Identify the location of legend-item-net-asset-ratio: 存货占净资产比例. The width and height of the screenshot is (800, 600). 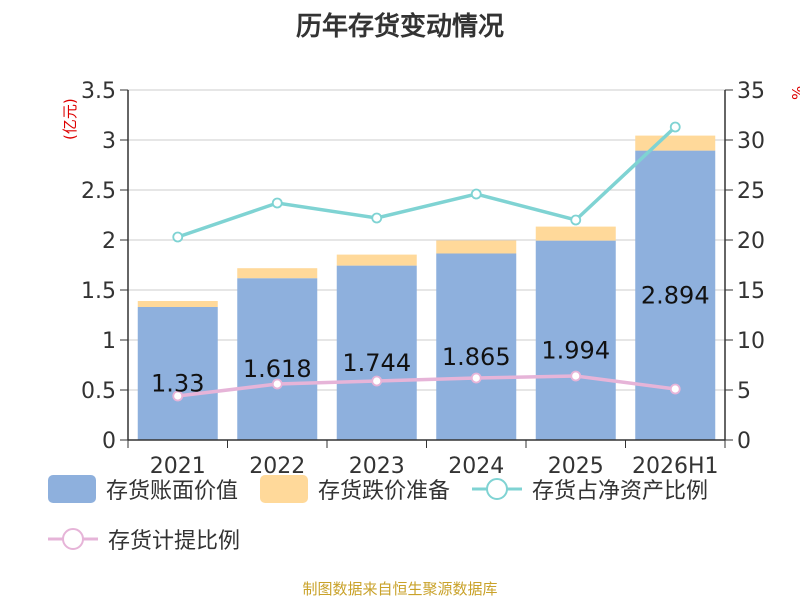
(590, 489).